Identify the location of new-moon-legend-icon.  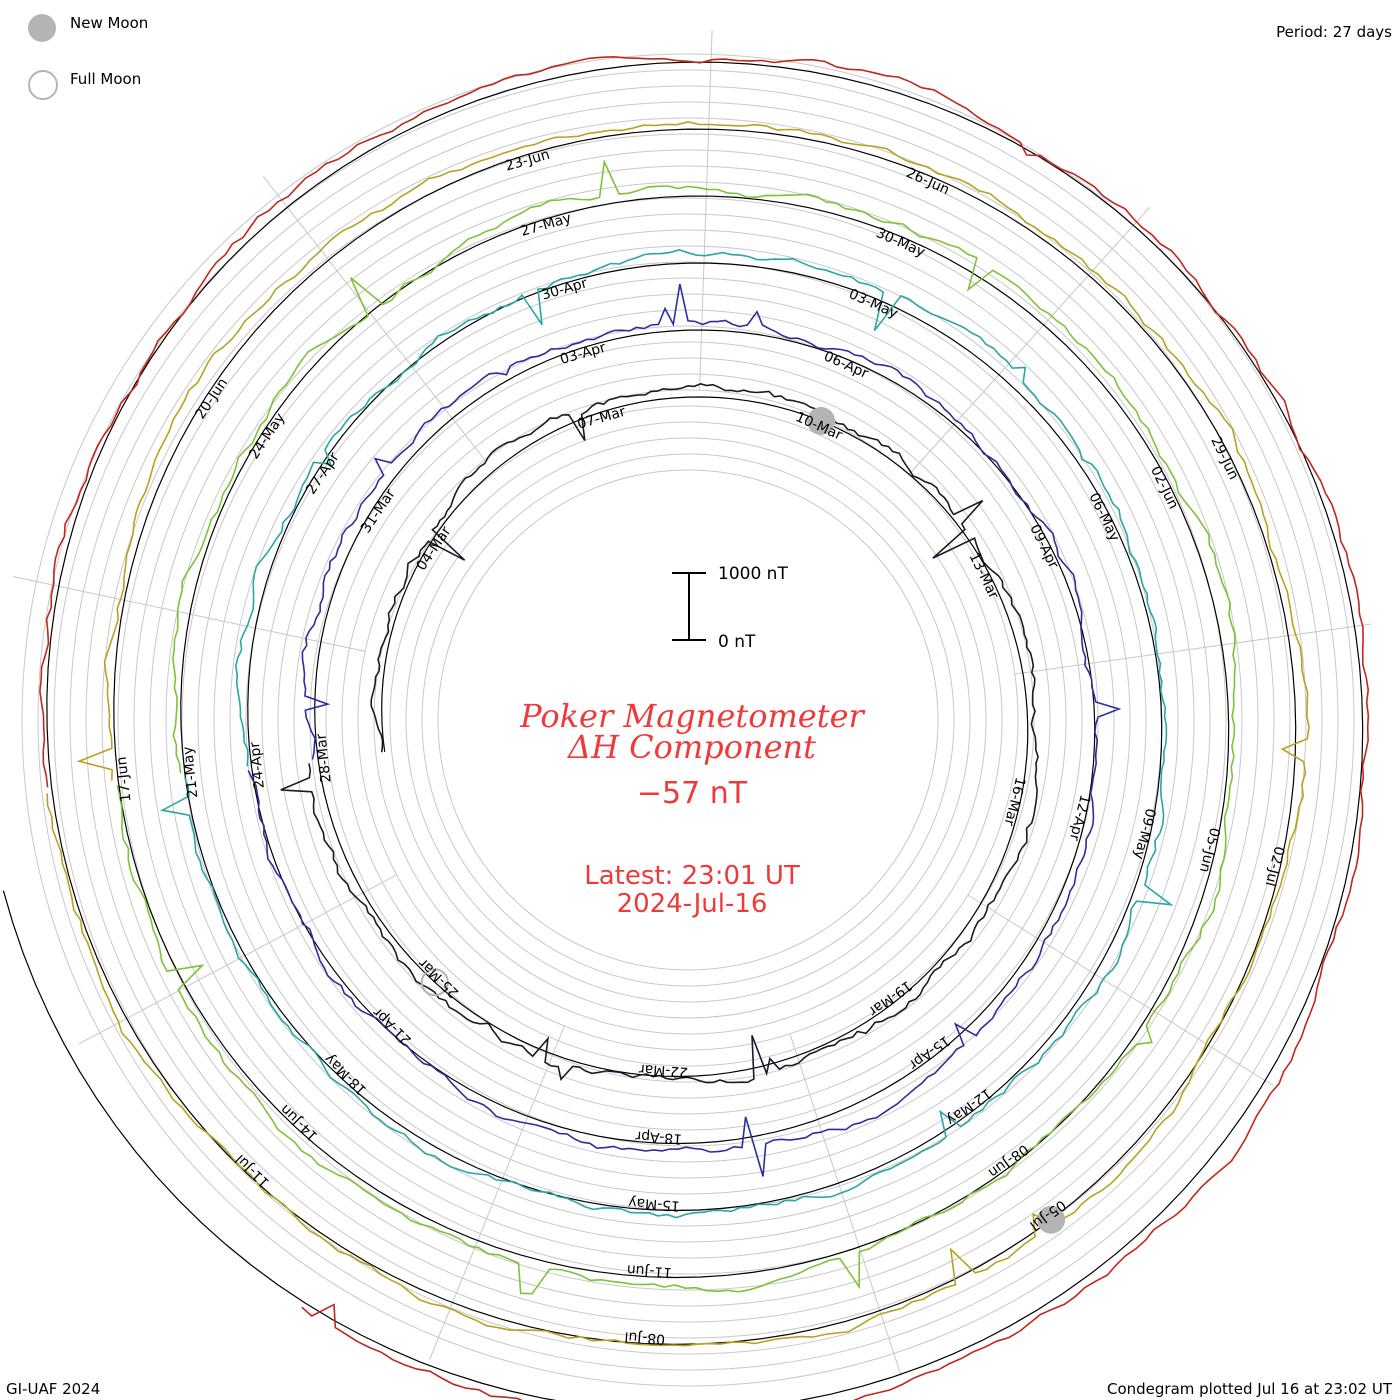
(42, 28).